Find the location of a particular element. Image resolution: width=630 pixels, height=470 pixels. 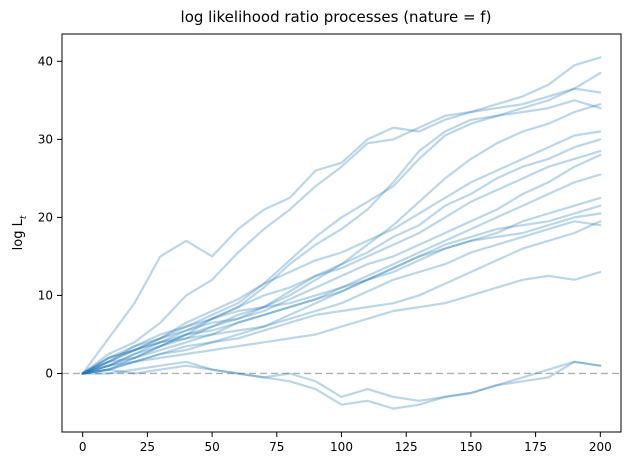

y-axis-label: log Lt is located at coordinates (20, 232).